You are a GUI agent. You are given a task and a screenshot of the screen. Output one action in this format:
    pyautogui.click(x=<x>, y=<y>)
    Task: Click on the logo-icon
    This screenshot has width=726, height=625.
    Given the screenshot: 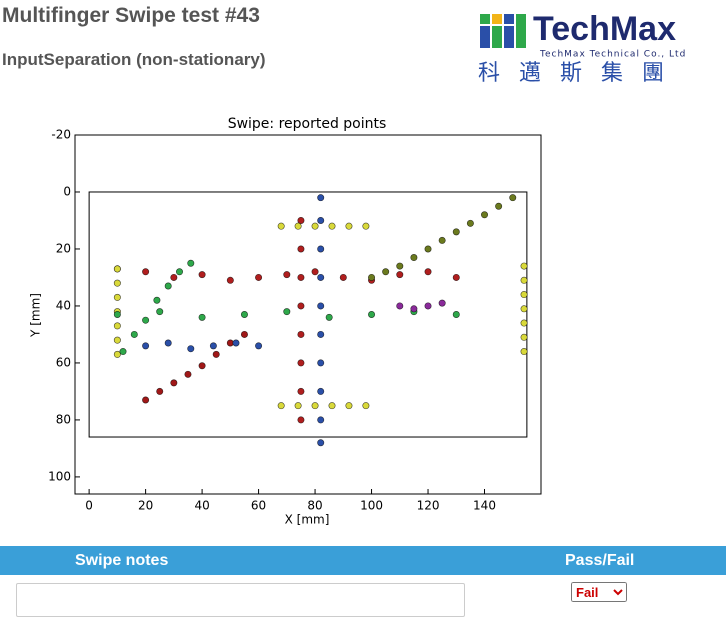 What is the action you would take?
    pyautogui.click(x=503, y=31)
    